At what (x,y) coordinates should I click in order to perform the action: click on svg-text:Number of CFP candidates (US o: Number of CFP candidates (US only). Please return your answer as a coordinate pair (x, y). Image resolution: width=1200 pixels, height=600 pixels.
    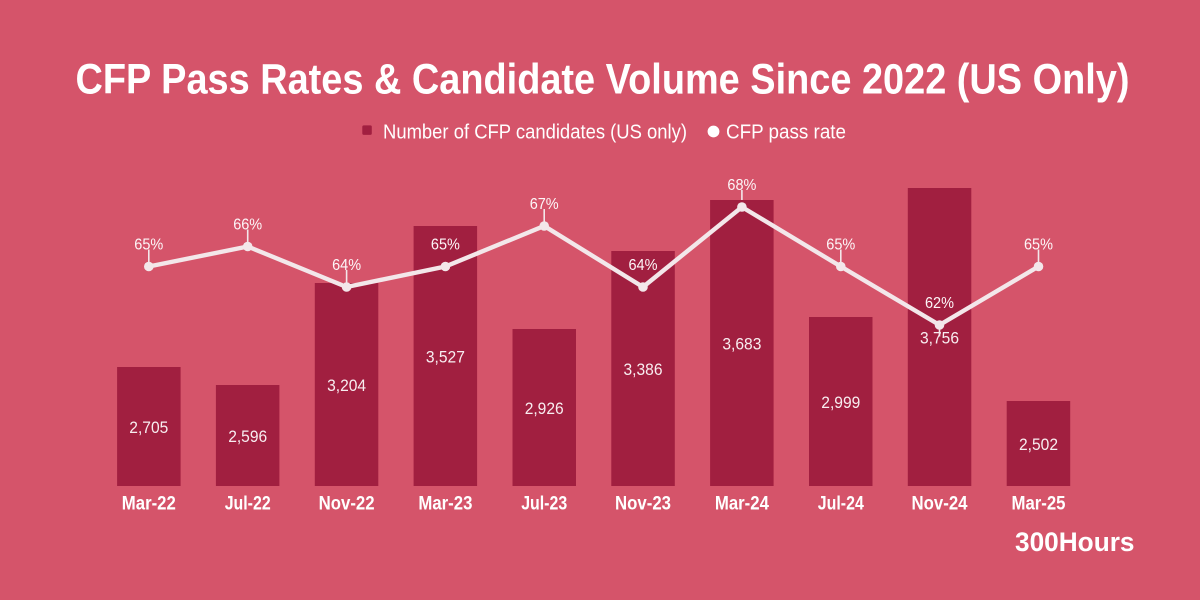
    Looking at the image, I should click on (535, 133).